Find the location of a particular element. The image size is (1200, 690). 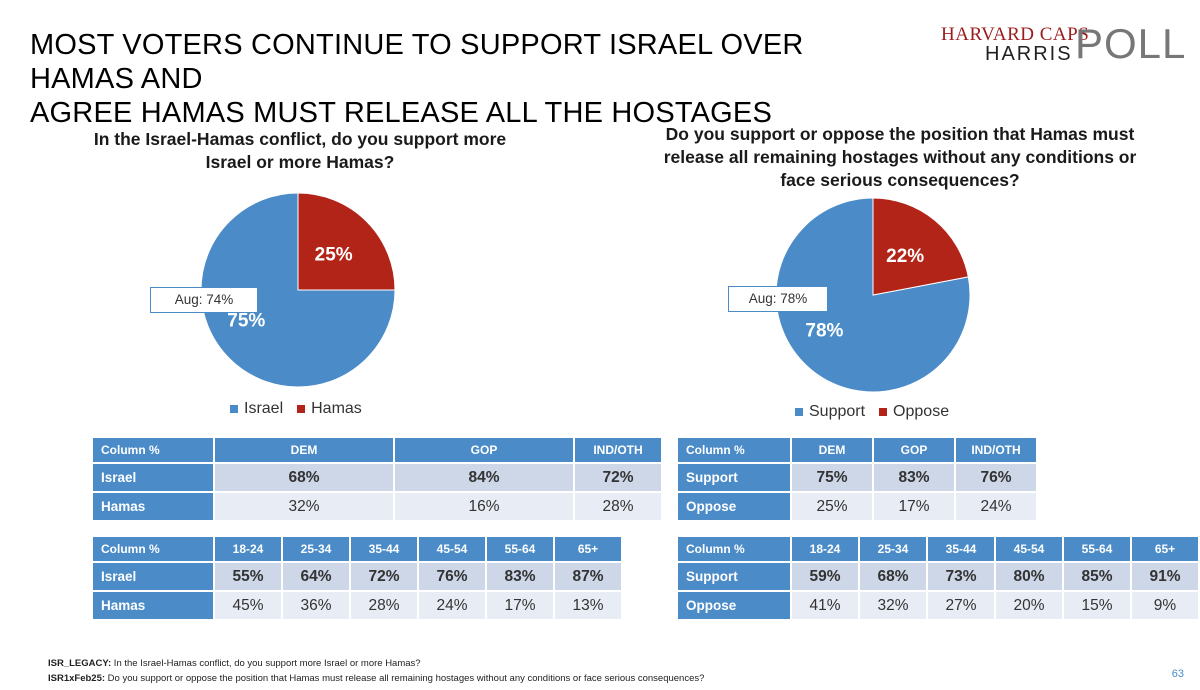

left-age-table-row: Hamas 45% 36% 28% 24% 17% 13% is located at coordinates (357, 605).